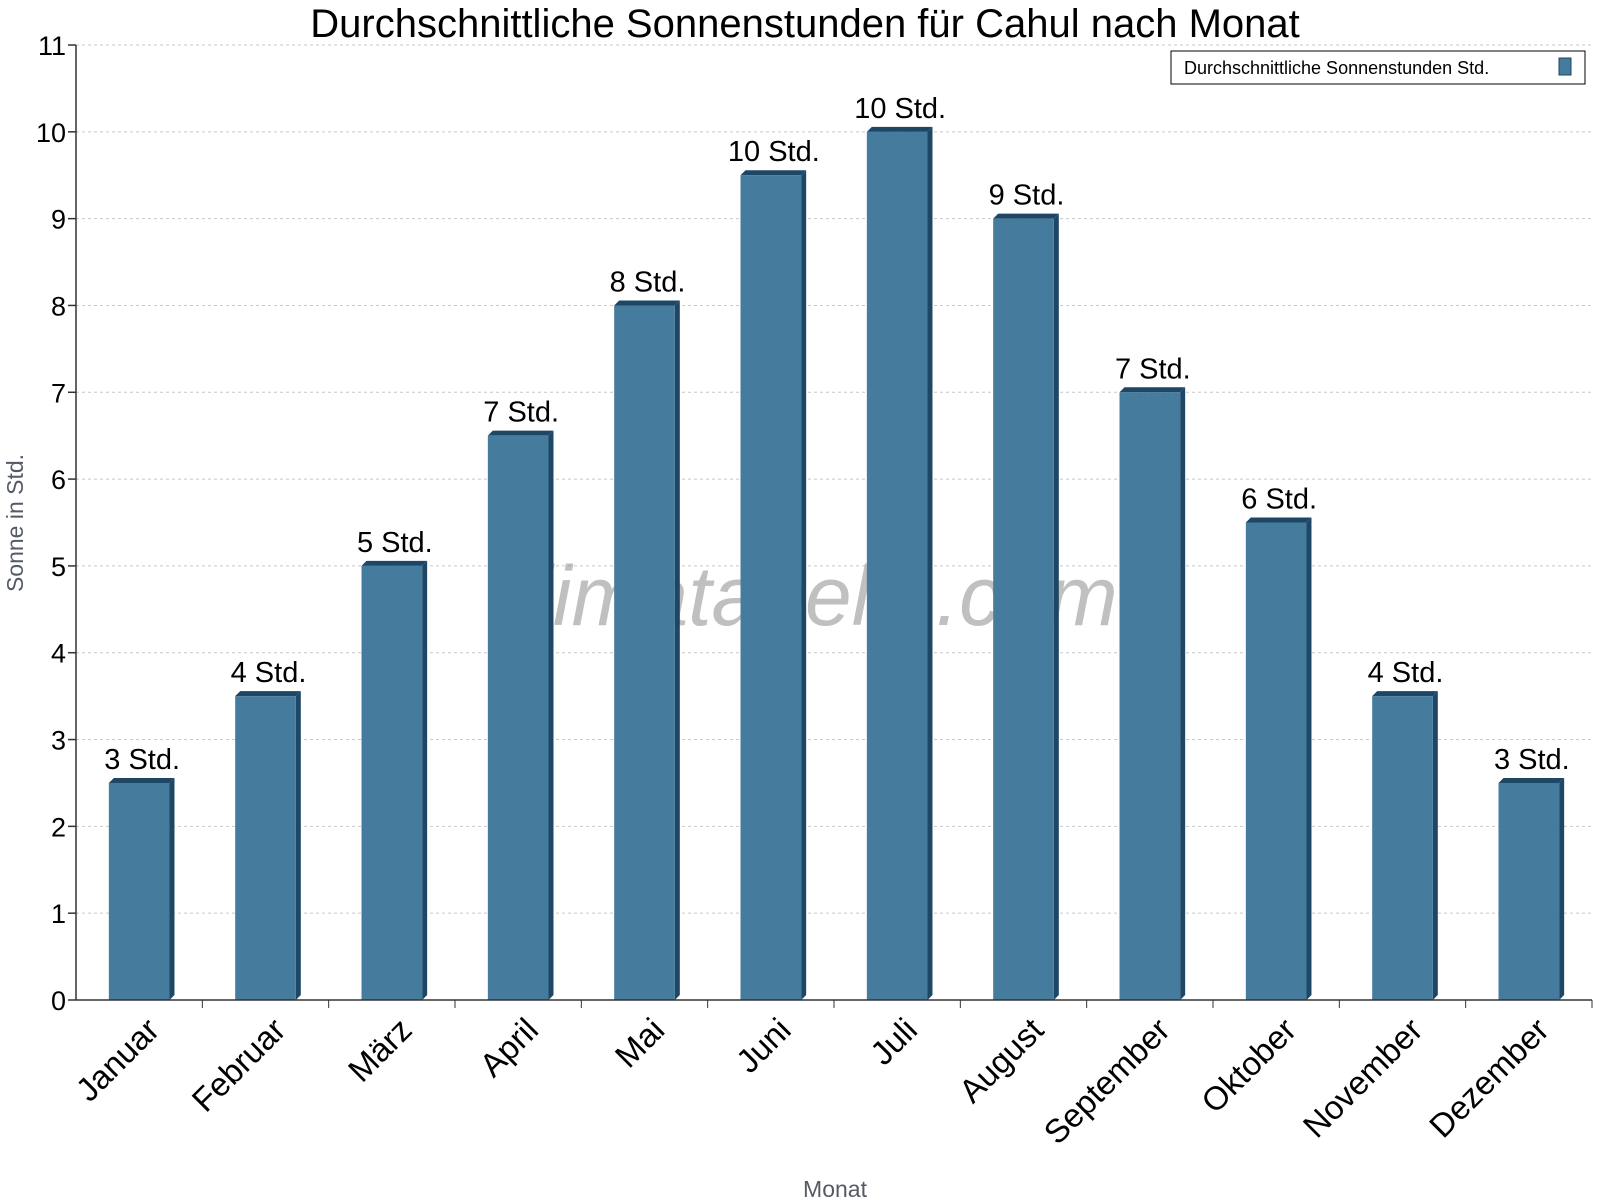  Describe the element at coordinates (1248, 1065) in the screenshot. I see `x-tick-label: Oktober` at that location.